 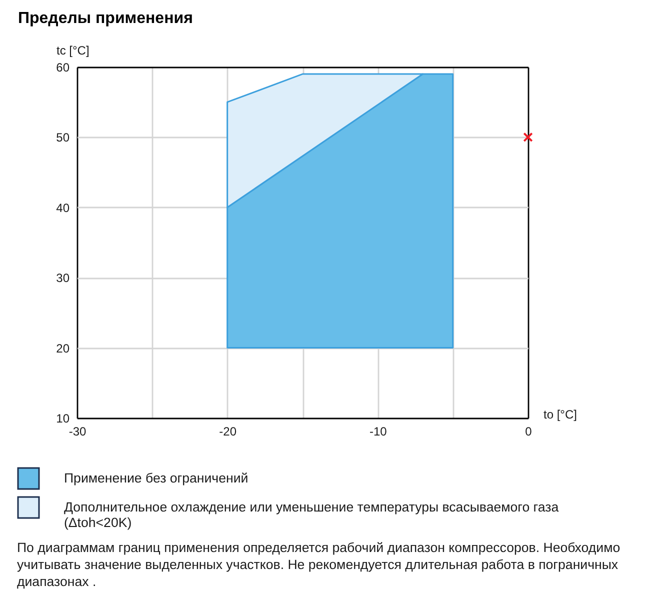 What do you see at coordinates (63, 207) in the screenshot?
I see `y-tick-label: 40` at bounding box center [63, 207].